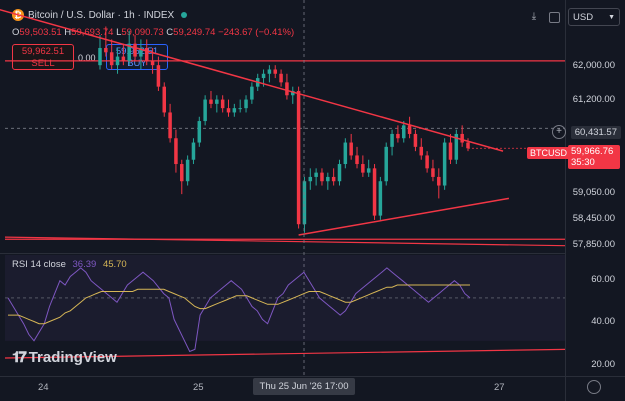 The height and width of the screenshot is (401, 625). I want to click on tradingview-logo: 𝟏𝟕 TradingView, so click(64, 357).